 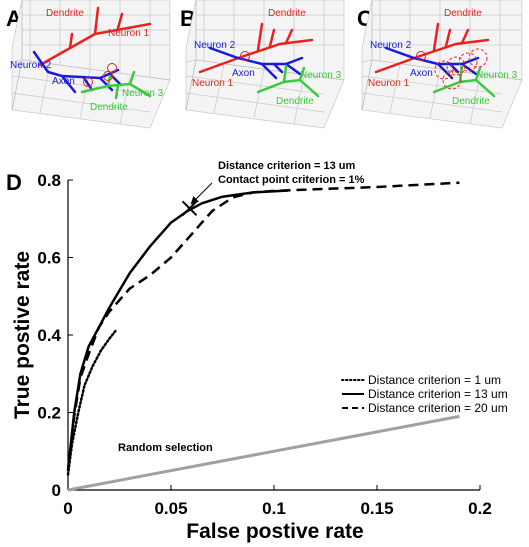 What do you see at coordinates (421, 73) in the screenshot?
I see `label-axon-c: Axon` at bounding box center [421, 73].